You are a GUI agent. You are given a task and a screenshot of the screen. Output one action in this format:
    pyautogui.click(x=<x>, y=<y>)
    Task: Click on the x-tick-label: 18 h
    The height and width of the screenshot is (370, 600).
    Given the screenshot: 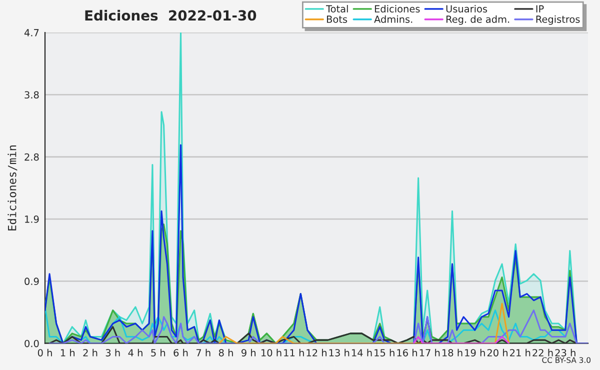 What is the action you would take?
    pyautogui.click(x=452, y=352)
    